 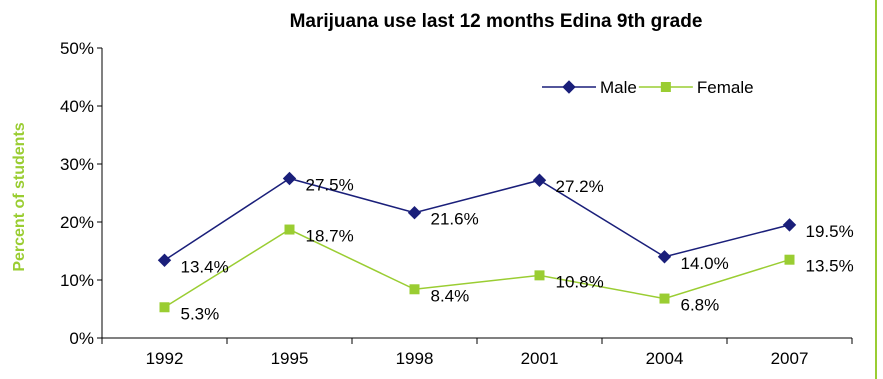 What do you see at coordinates (205, 266) in the screenshot?
I see `male-data-label: 13.4%` at bounding box center [205, 266].